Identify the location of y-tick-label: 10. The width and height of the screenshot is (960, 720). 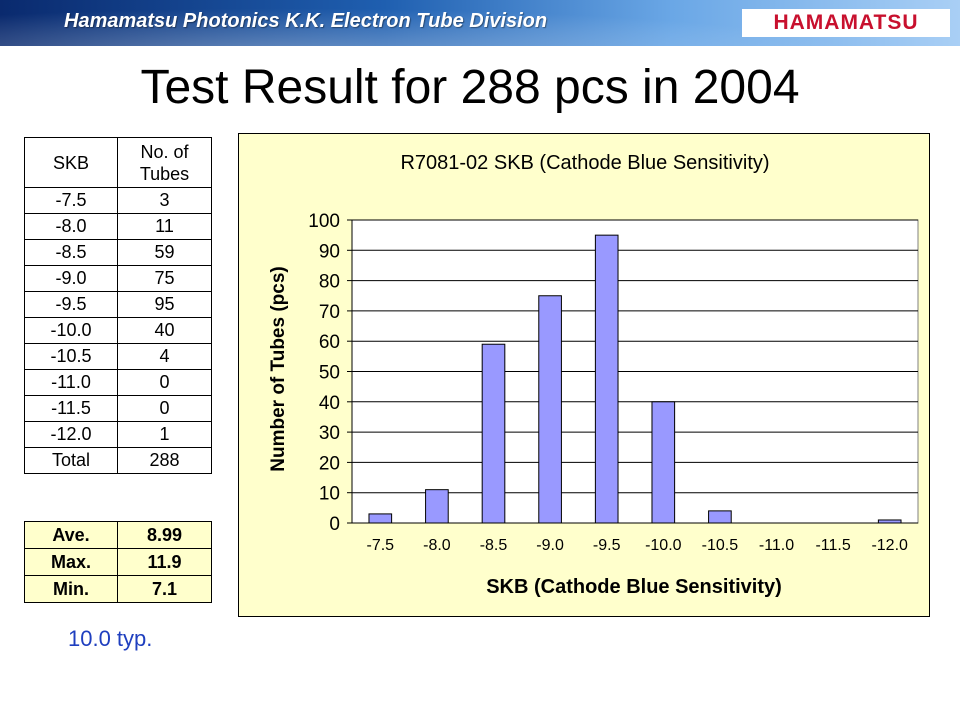
(329, 494).